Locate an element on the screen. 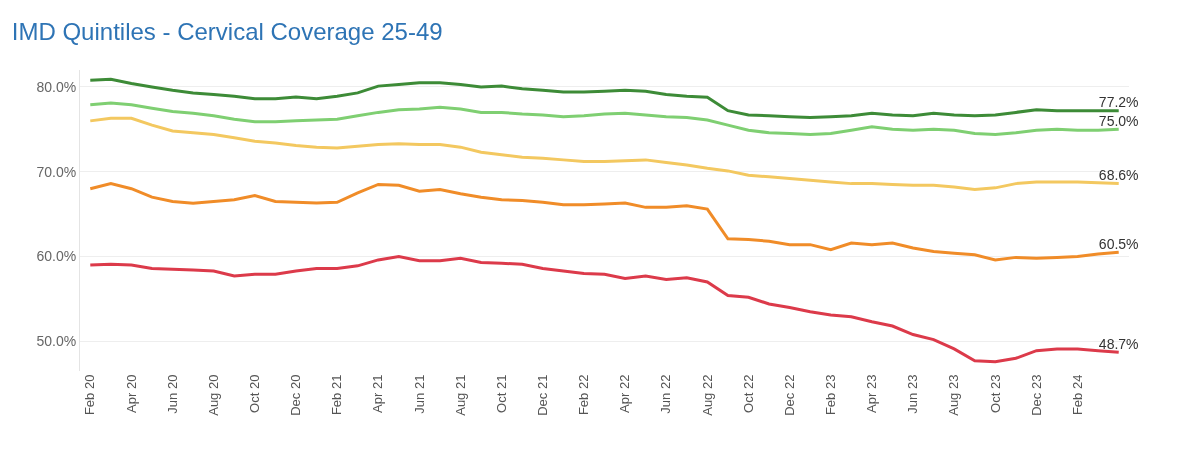  x-tick-label: Dec 22 is located at coordinates (789, 395).